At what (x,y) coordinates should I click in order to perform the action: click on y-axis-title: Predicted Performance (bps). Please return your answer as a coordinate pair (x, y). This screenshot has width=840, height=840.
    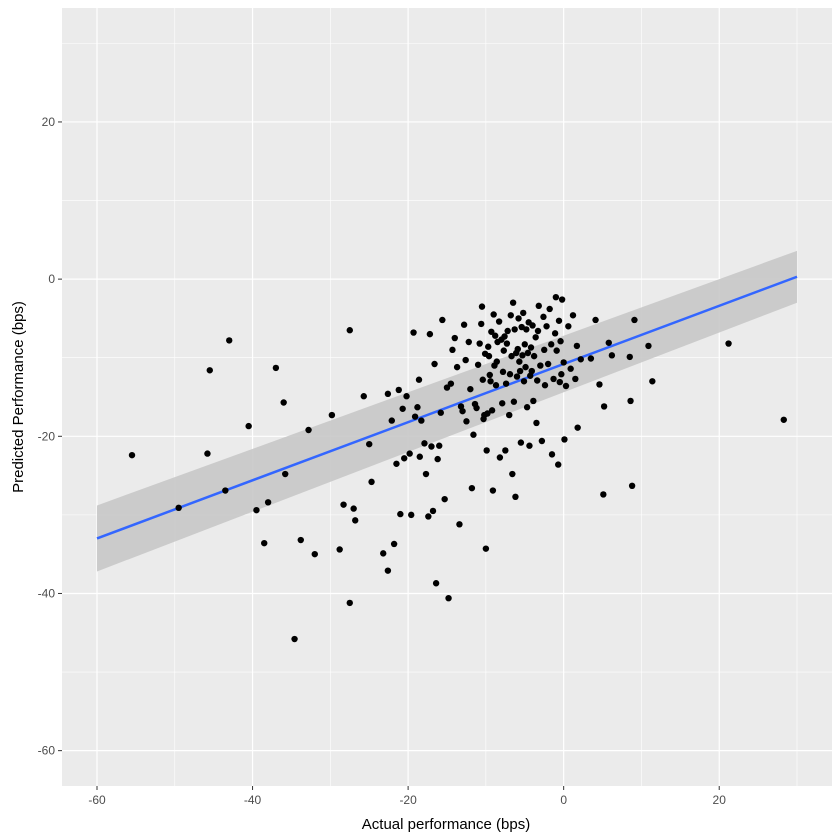
    Looking at the image, I should click on (18, 397).